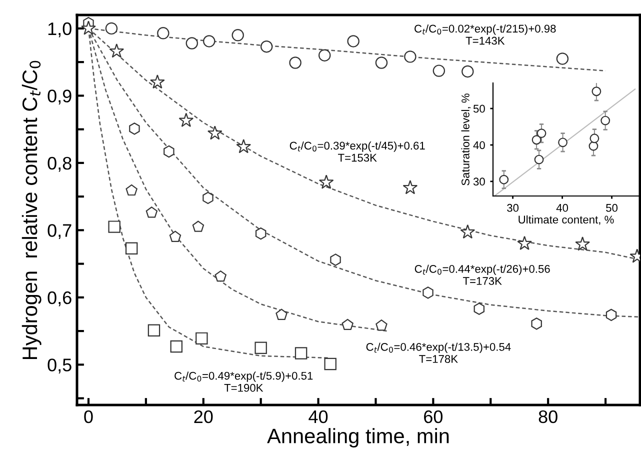 This screenshot has width=641, height=459. Describe the element at coordinates (243, 382) in the screenshot. I see `annotation: C$_{t}$/C$_{0}$=0.49*exp(-t/5.9)+0.51 T=190K` at that location.